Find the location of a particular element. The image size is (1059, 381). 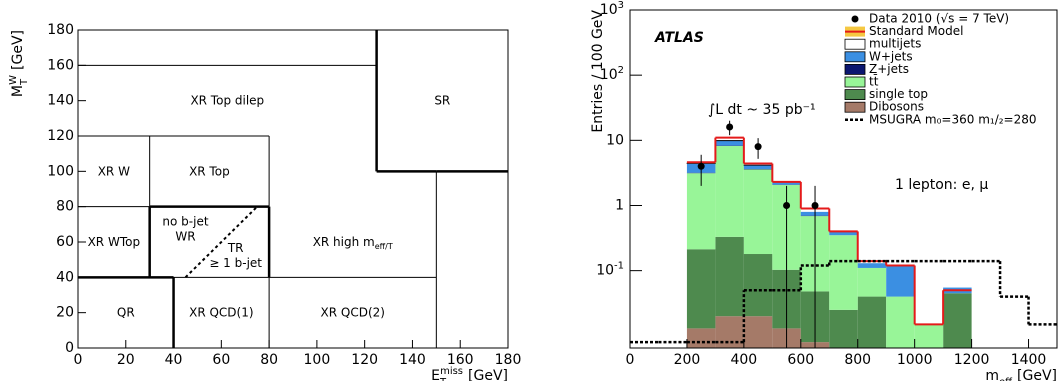

x-tick-label: 600 is located at coordinates (800, 360).